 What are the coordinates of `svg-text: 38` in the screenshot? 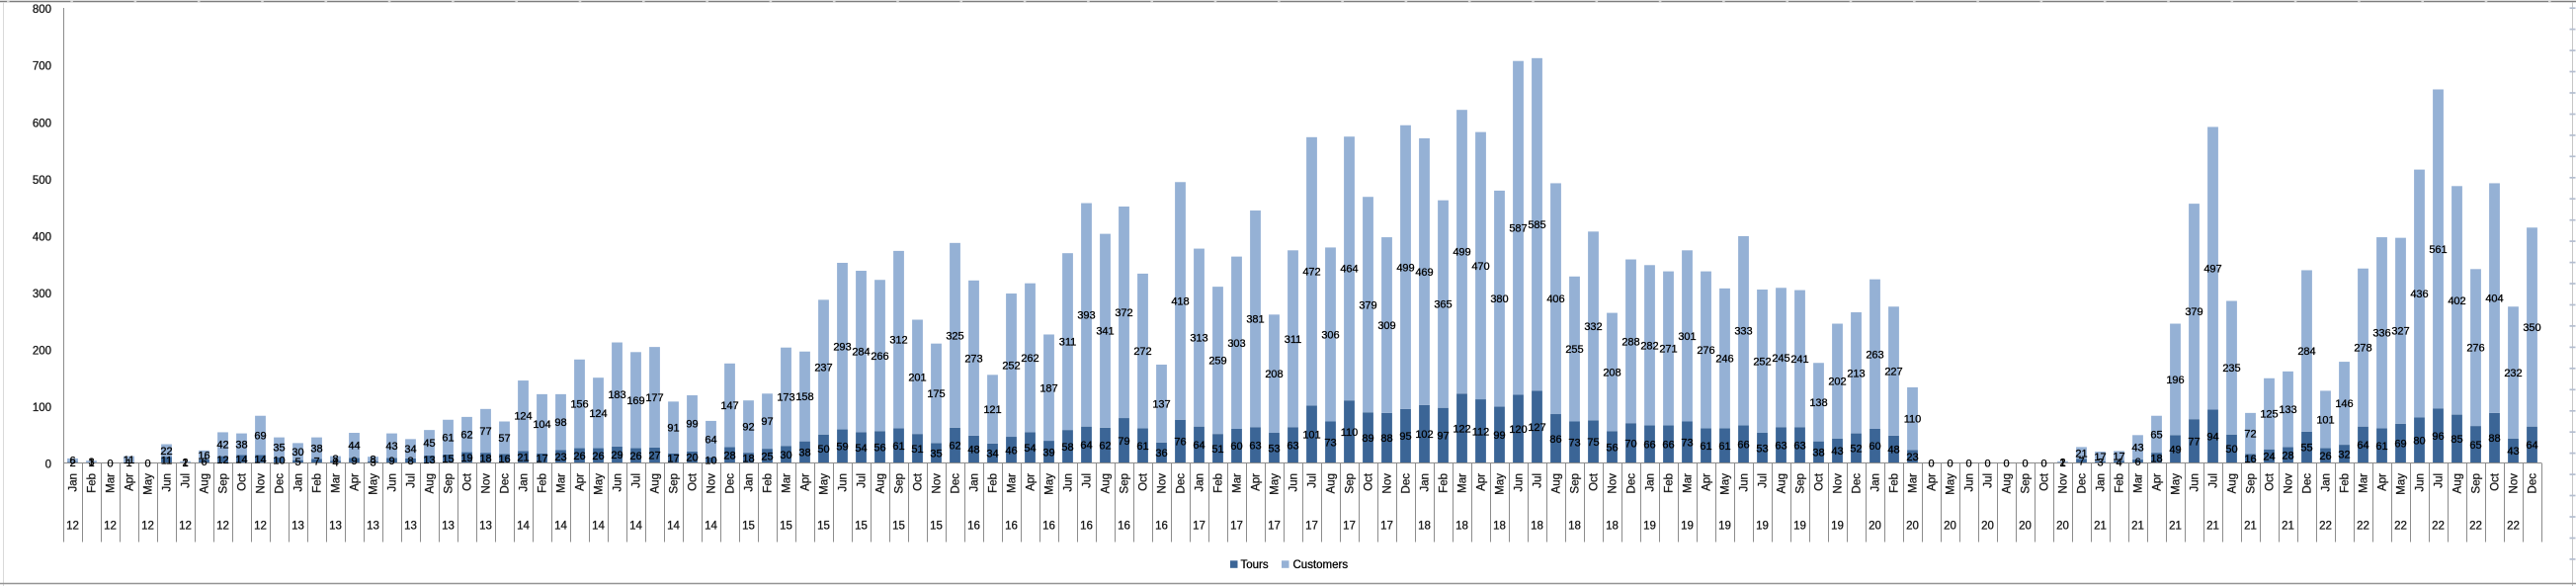 It's located at (804, 454).